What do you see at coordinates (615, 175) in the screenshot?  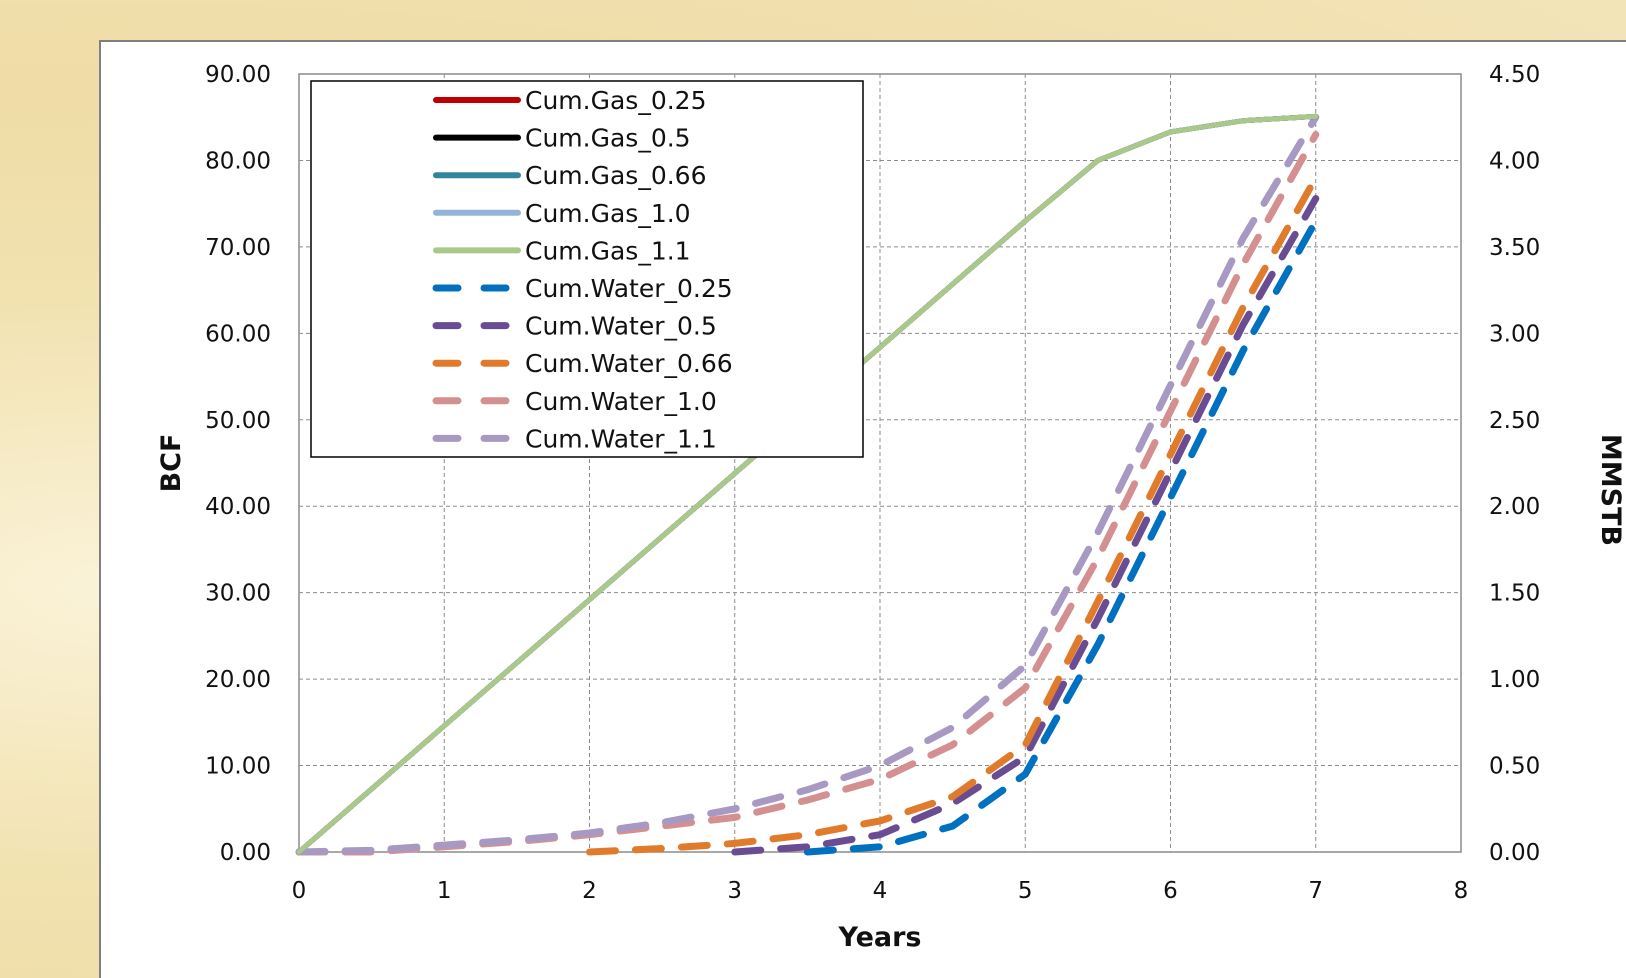 I see `legend-label: Cum.Gas_0.66` at bounding box center [615, 175].